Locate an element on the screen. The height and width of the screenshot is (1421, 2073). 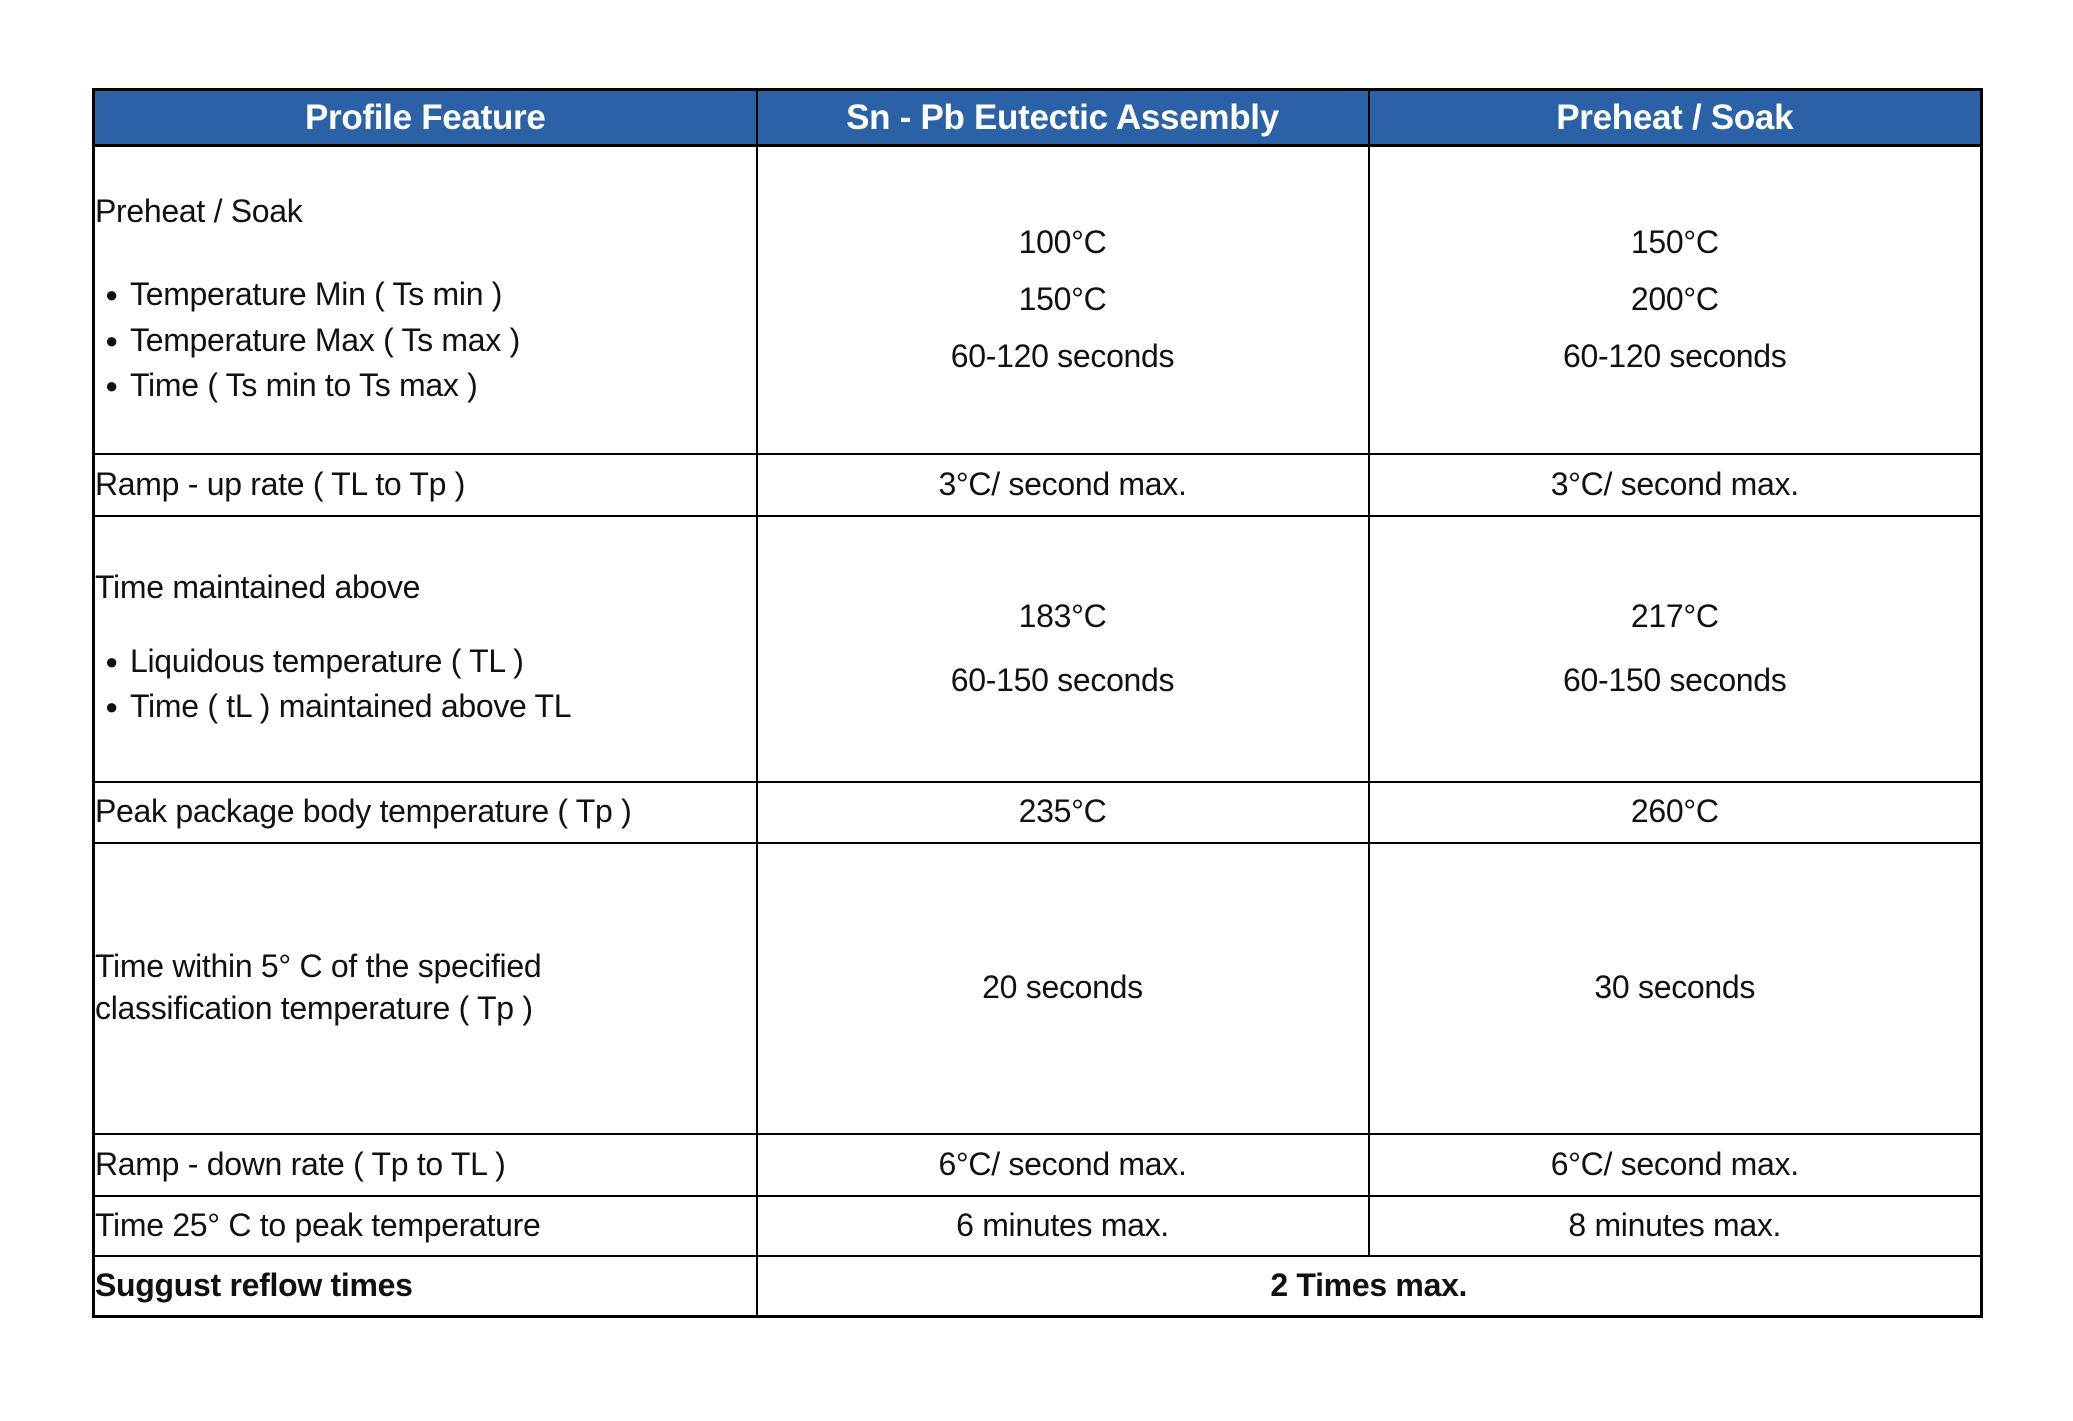
value-line: 200°C is located at coordinates (1674, 299).